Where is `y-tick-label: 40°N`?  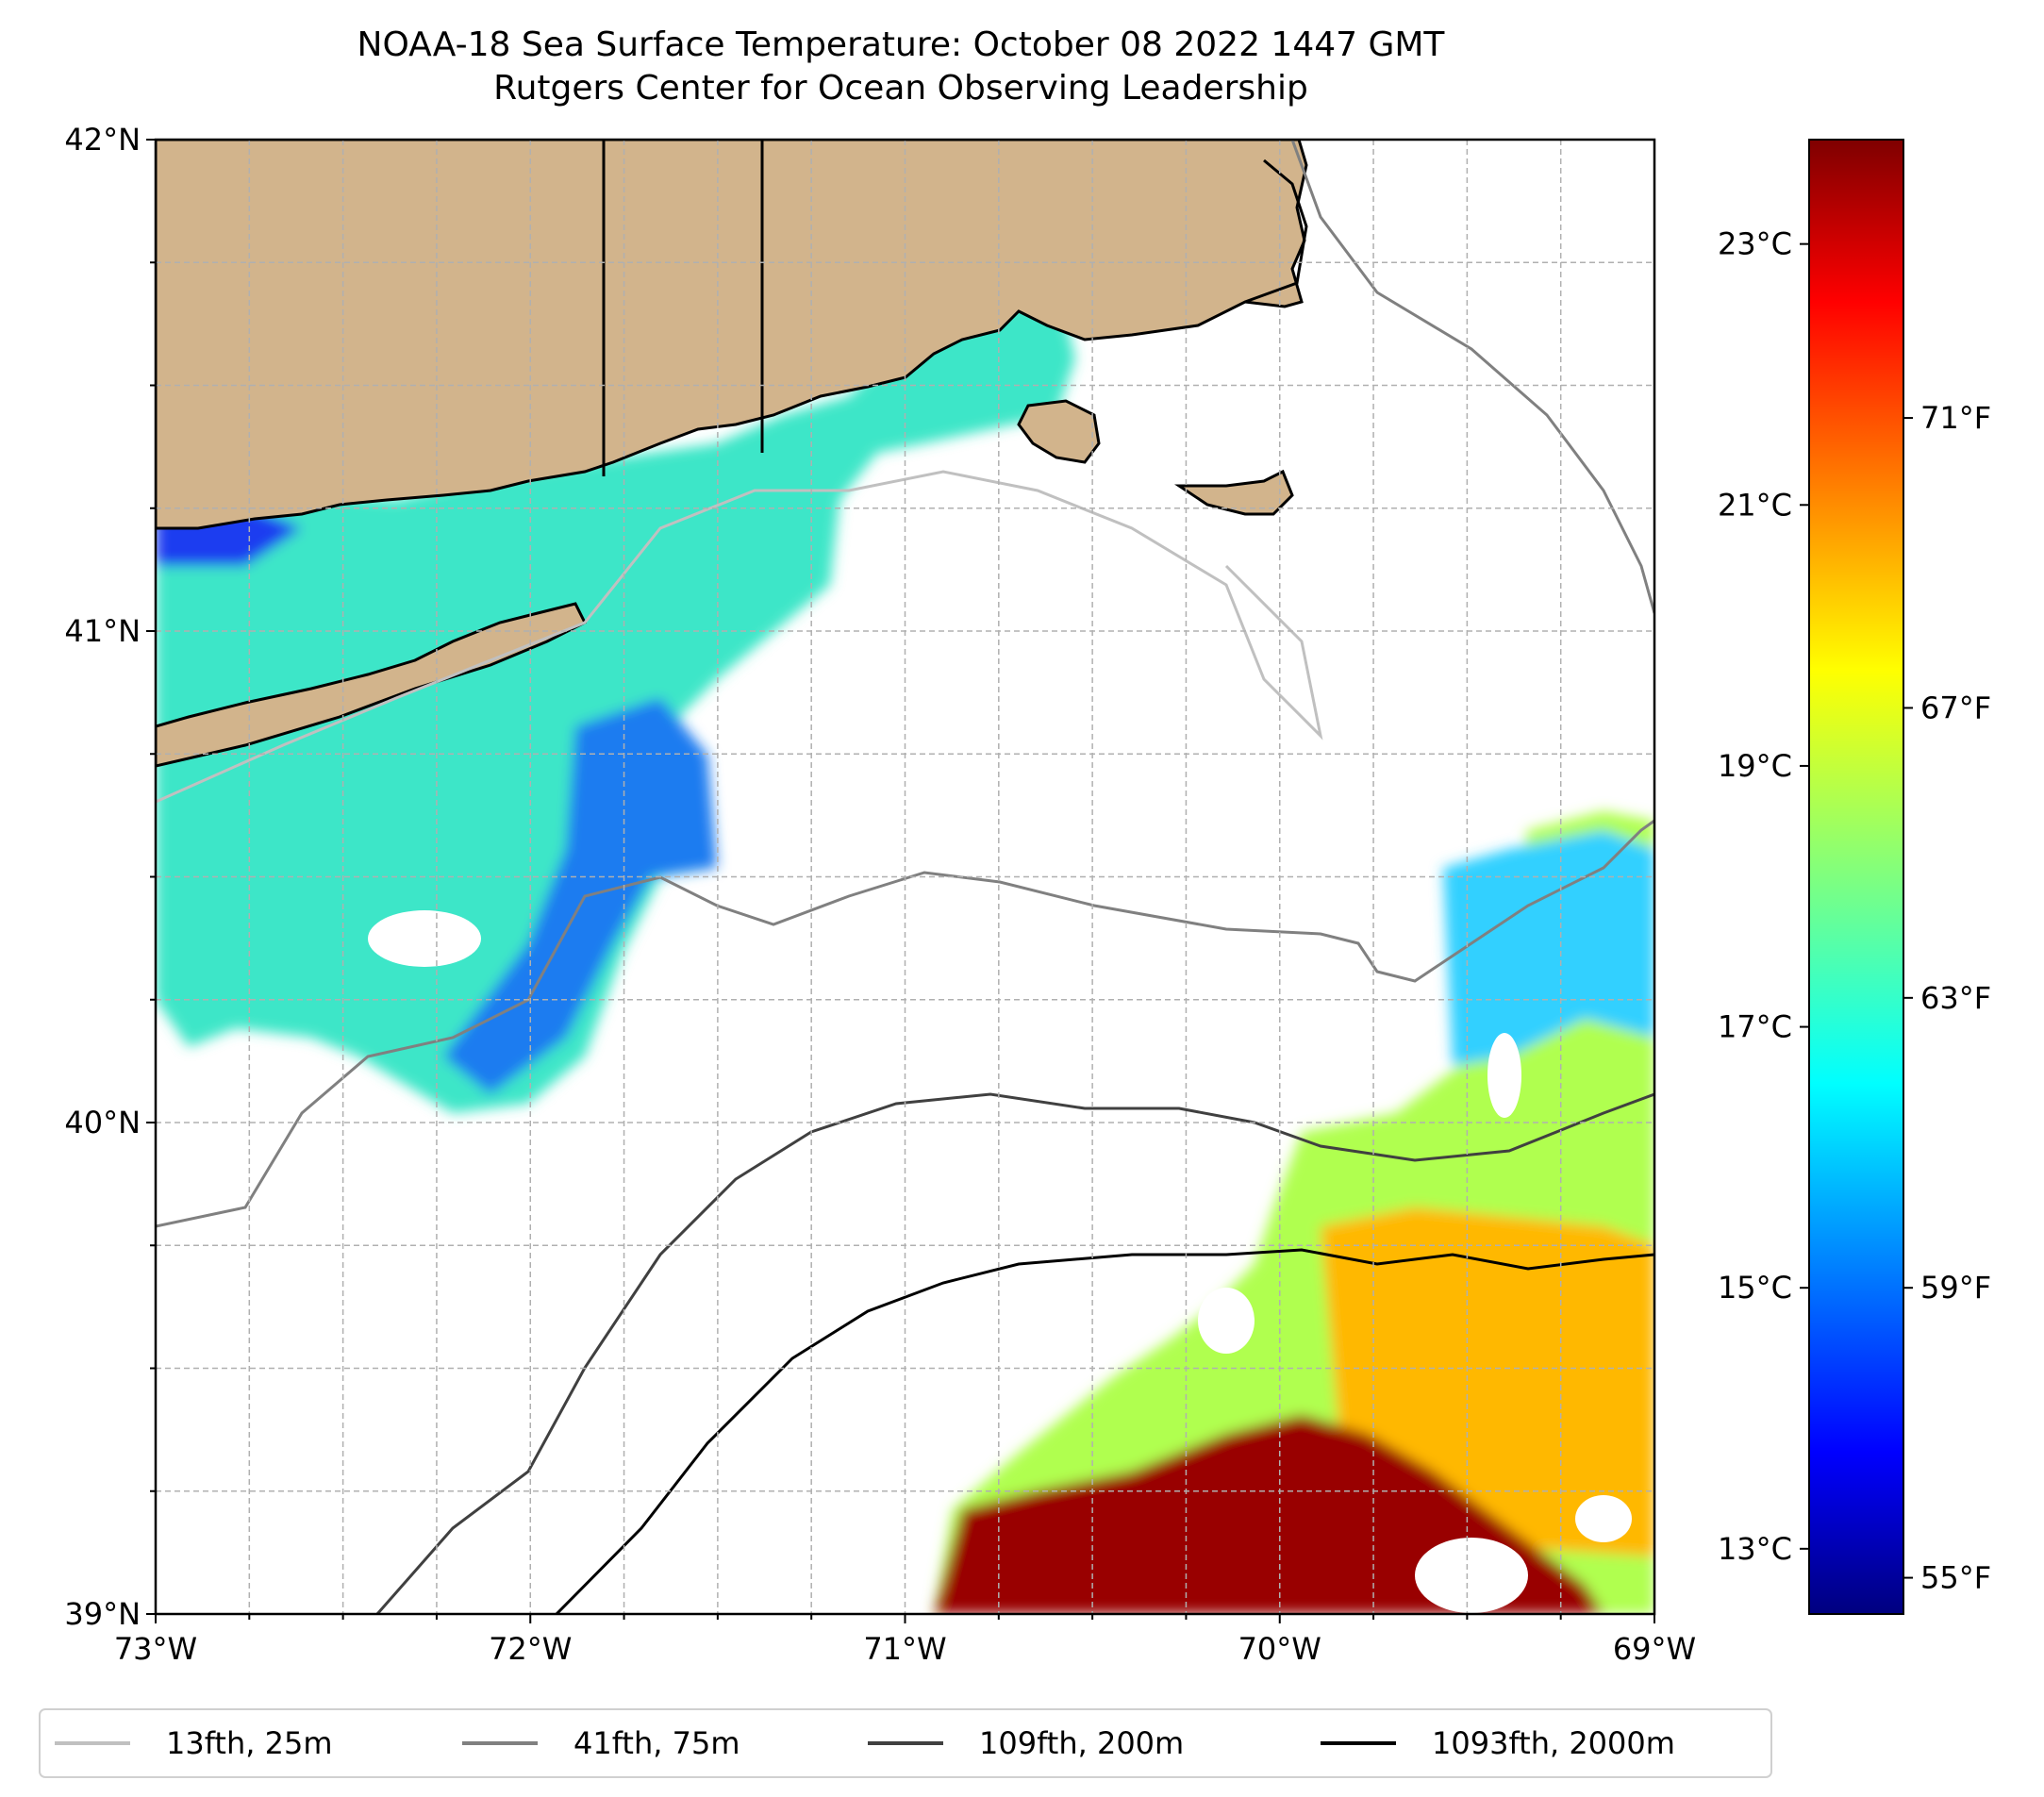
y-tick-label: 40°N is located at coordinates (103, 1122).